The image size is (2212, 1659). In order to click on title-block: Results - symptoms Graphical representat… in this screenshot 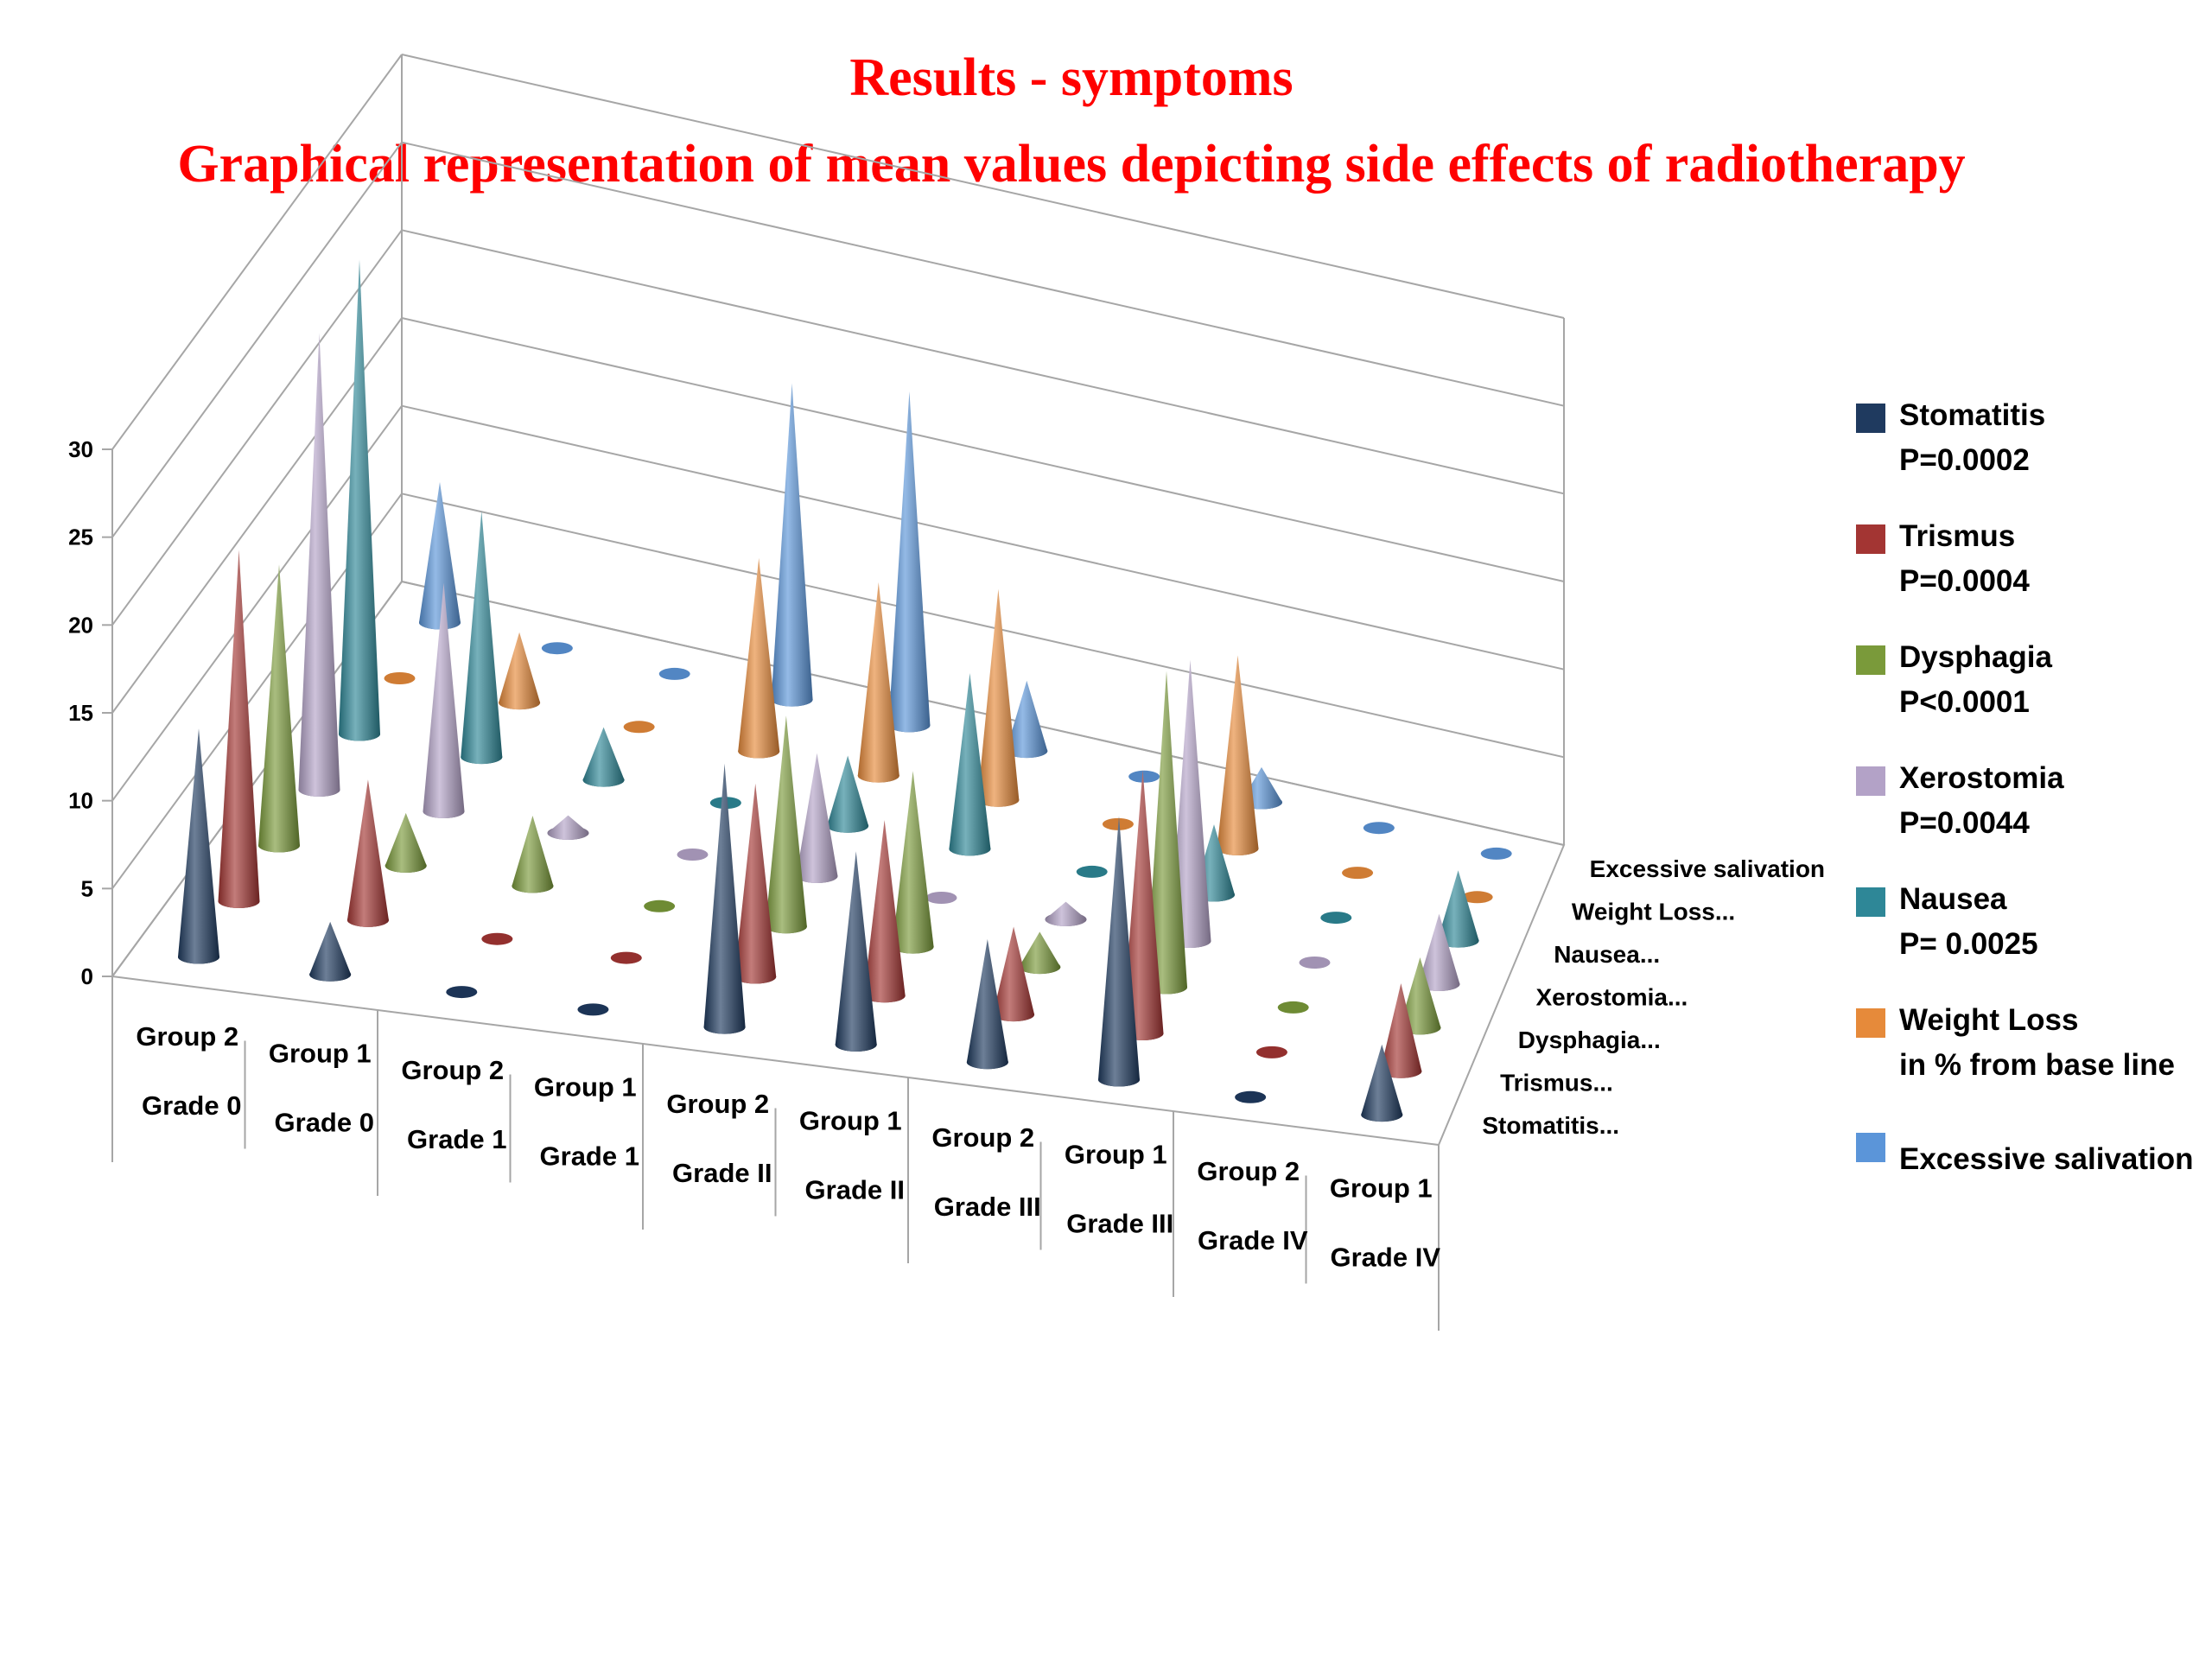, I will do `click(1071, 121)`.